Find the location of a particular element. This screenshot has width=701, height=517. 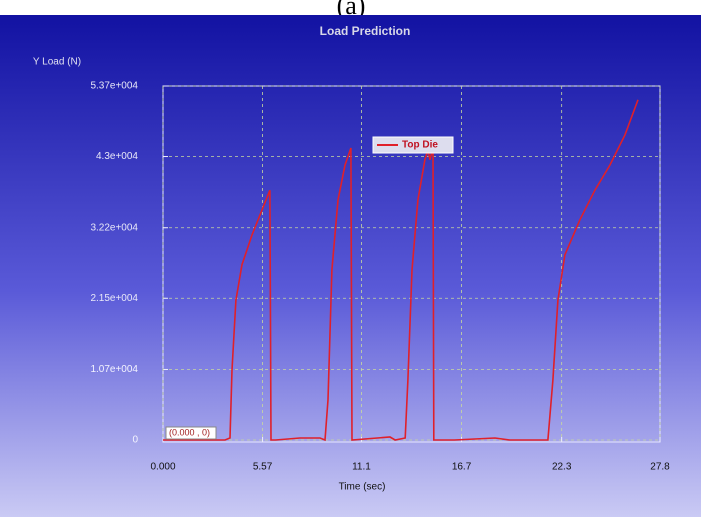

x-axis-label: Time (sec) is located at coordinates (362, 487).